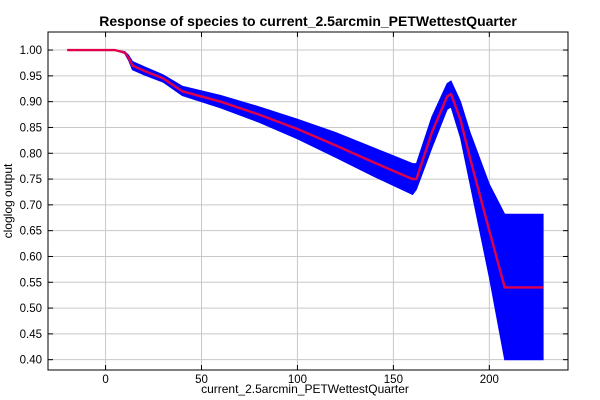 Image resolution: width=600 pixels, height=400 pixels. Describe the element at coordinates (31, 128) in the screenshot. I see `y-tick-label: 0.85` at that location.